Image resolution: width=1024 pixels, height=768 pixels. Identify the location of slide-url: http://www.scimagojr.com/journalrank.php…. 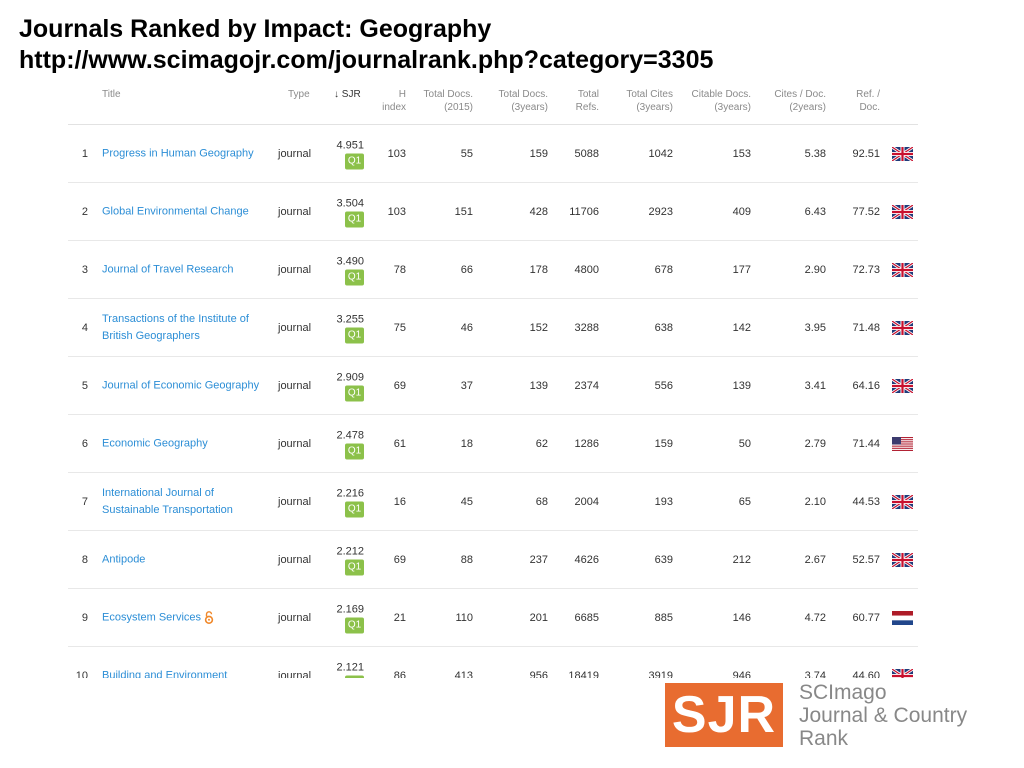
(366, 60).